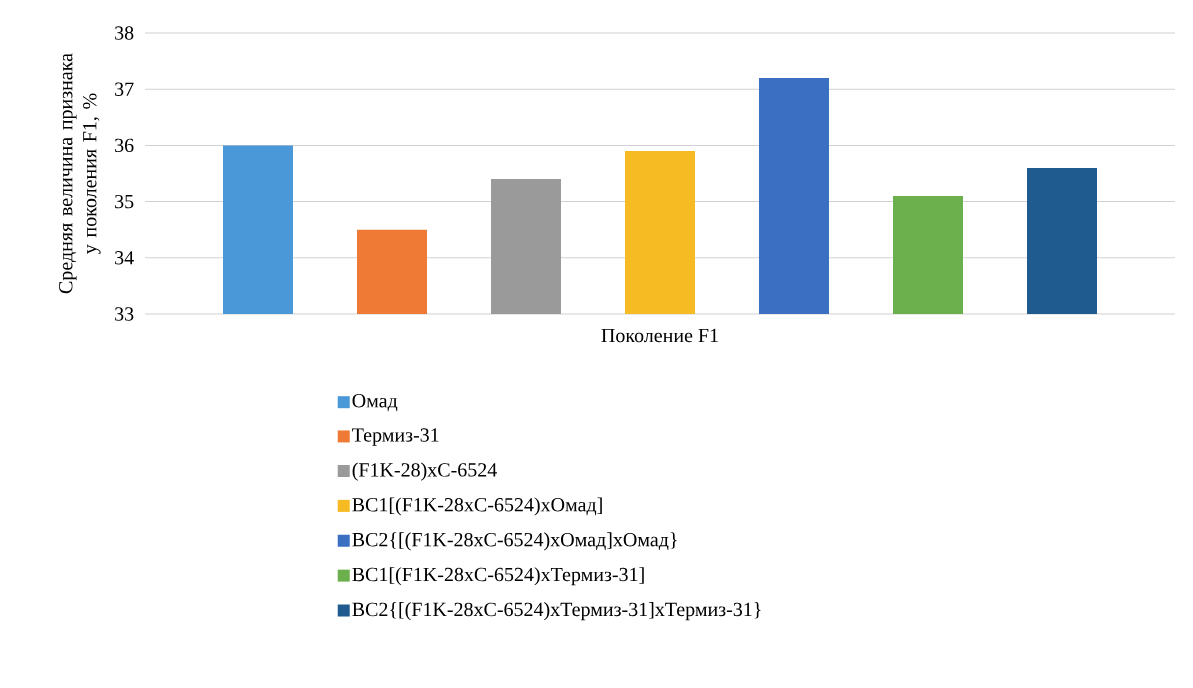  I want to click on legend-label: (F1K-28)xC-6524, so click(424, 471).